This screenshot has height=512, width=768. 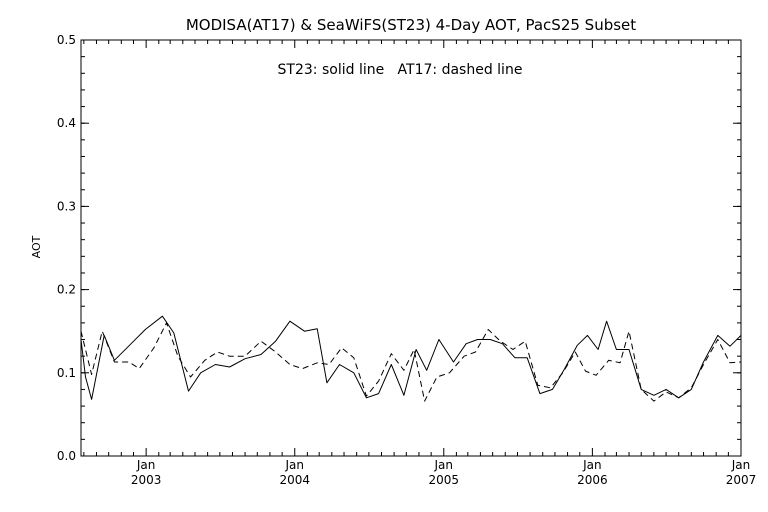 What do you see at coordinates (294, 480) in the screenshot?
I see `x-tick-year-label: 2004` at bounding box center [294, 480].